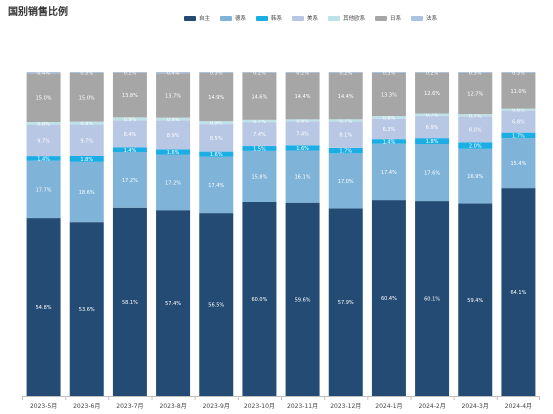  Describe the element at coordinates (396, 19) in the screenshot. I see `legend-label: 日系` at that location.